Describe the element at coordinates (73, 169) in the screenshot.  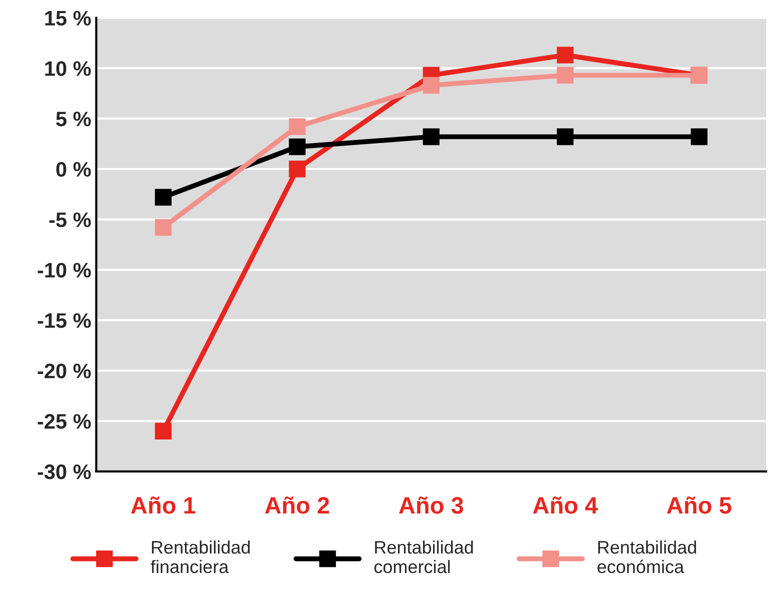
I see `y-tick-label: 0 %` at that location.